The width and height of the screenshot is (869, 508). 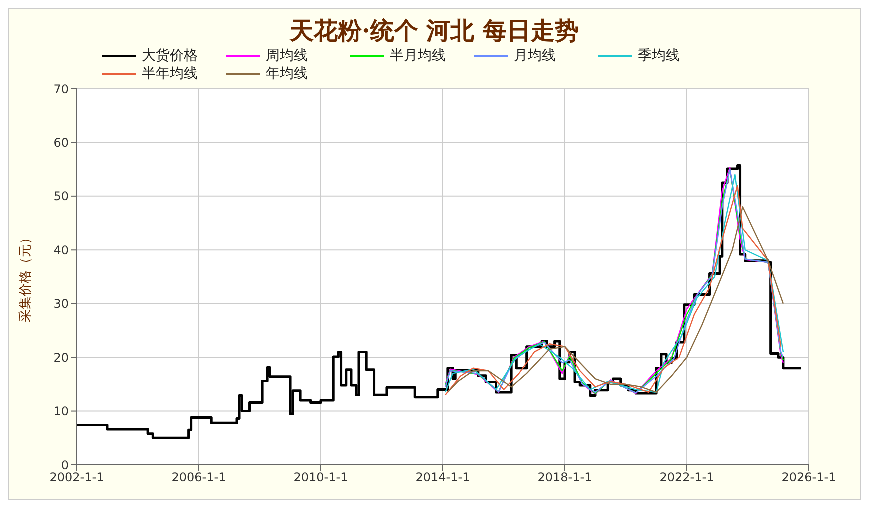 I want to click on y-tick-label: 50, so click(x=61, y=197).